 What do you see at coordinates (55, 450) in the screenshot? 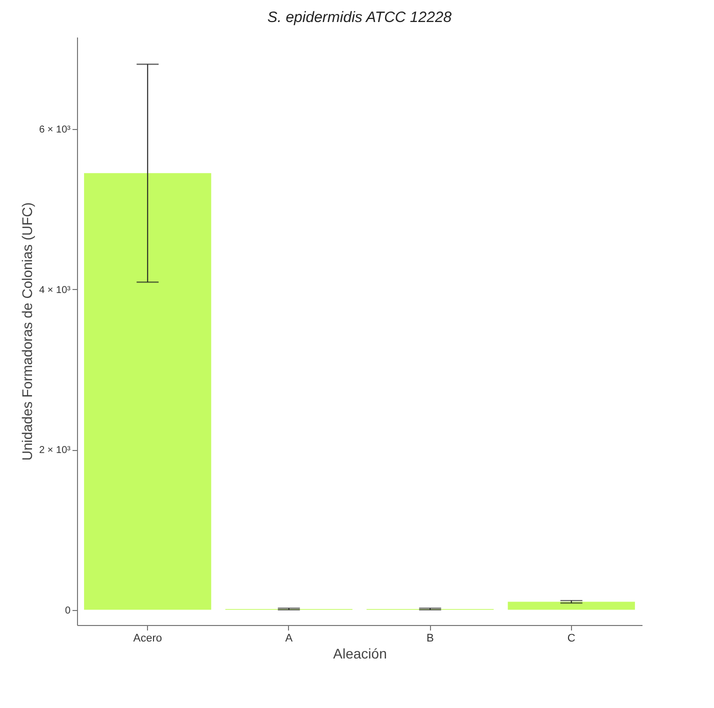
I see `y-tick-label: 2 × 10³` at bounding box center [55, 450].